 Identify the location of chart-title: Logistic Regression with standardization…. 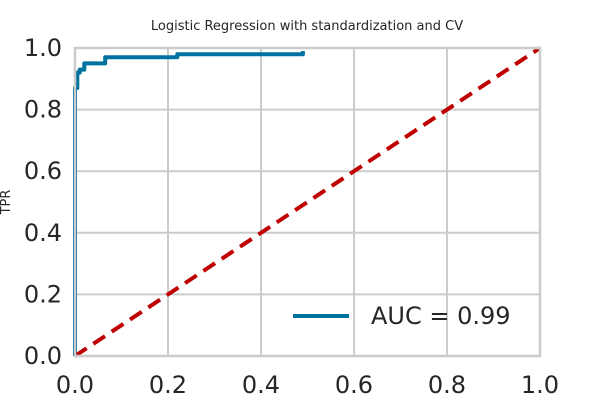
(307, 26).